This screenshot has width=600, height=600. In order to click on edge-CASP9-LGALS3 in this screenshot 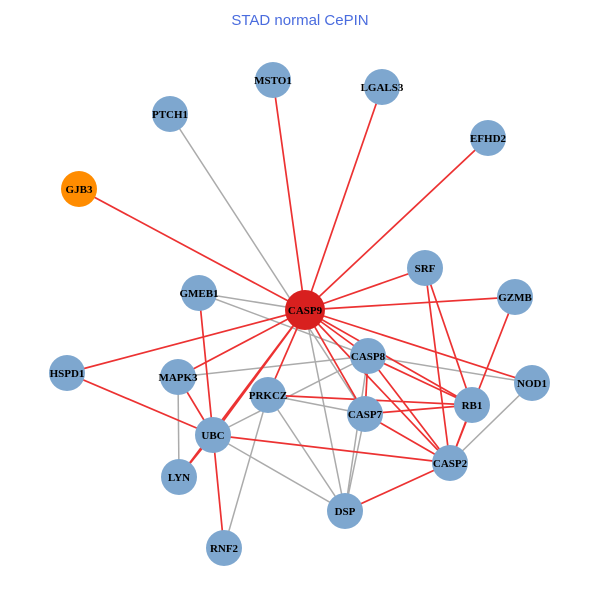, I will do `click(343, 198)`.